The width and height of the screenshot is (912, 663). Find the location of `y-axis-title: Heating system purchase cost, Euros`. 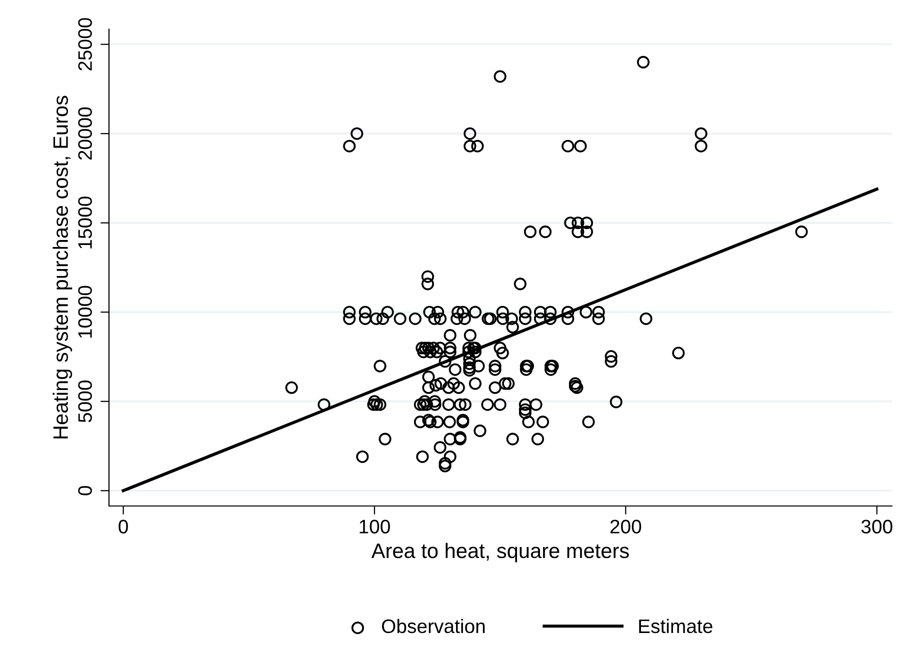

y-axis-title: Heating system purchase cost, Euros is located at coordinates (62, 267).